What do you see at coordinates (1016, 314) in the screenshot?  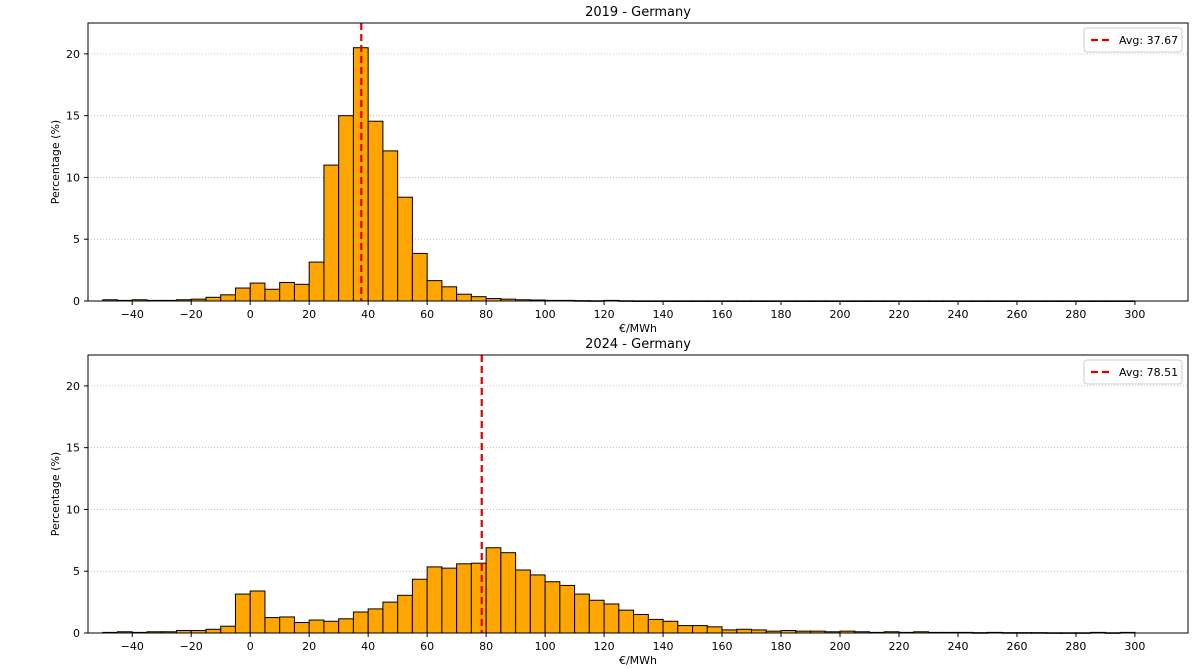 I see `x-tick-label: 260` at bounding box center [1016, 314].